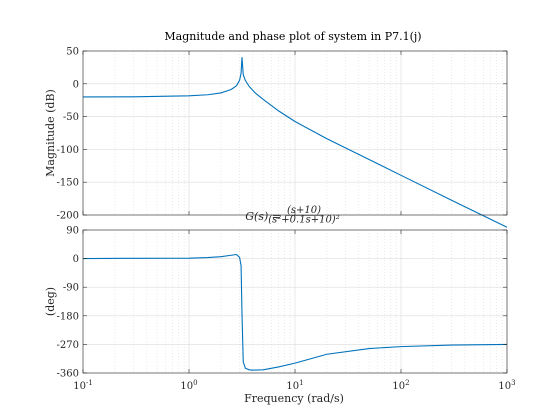 The height and width of the screenshot is (420, 560). What do you see at coordinates (68, 345) in the screenshot?
I see `y-tick-label: -270` at bounding box center [68, 345].